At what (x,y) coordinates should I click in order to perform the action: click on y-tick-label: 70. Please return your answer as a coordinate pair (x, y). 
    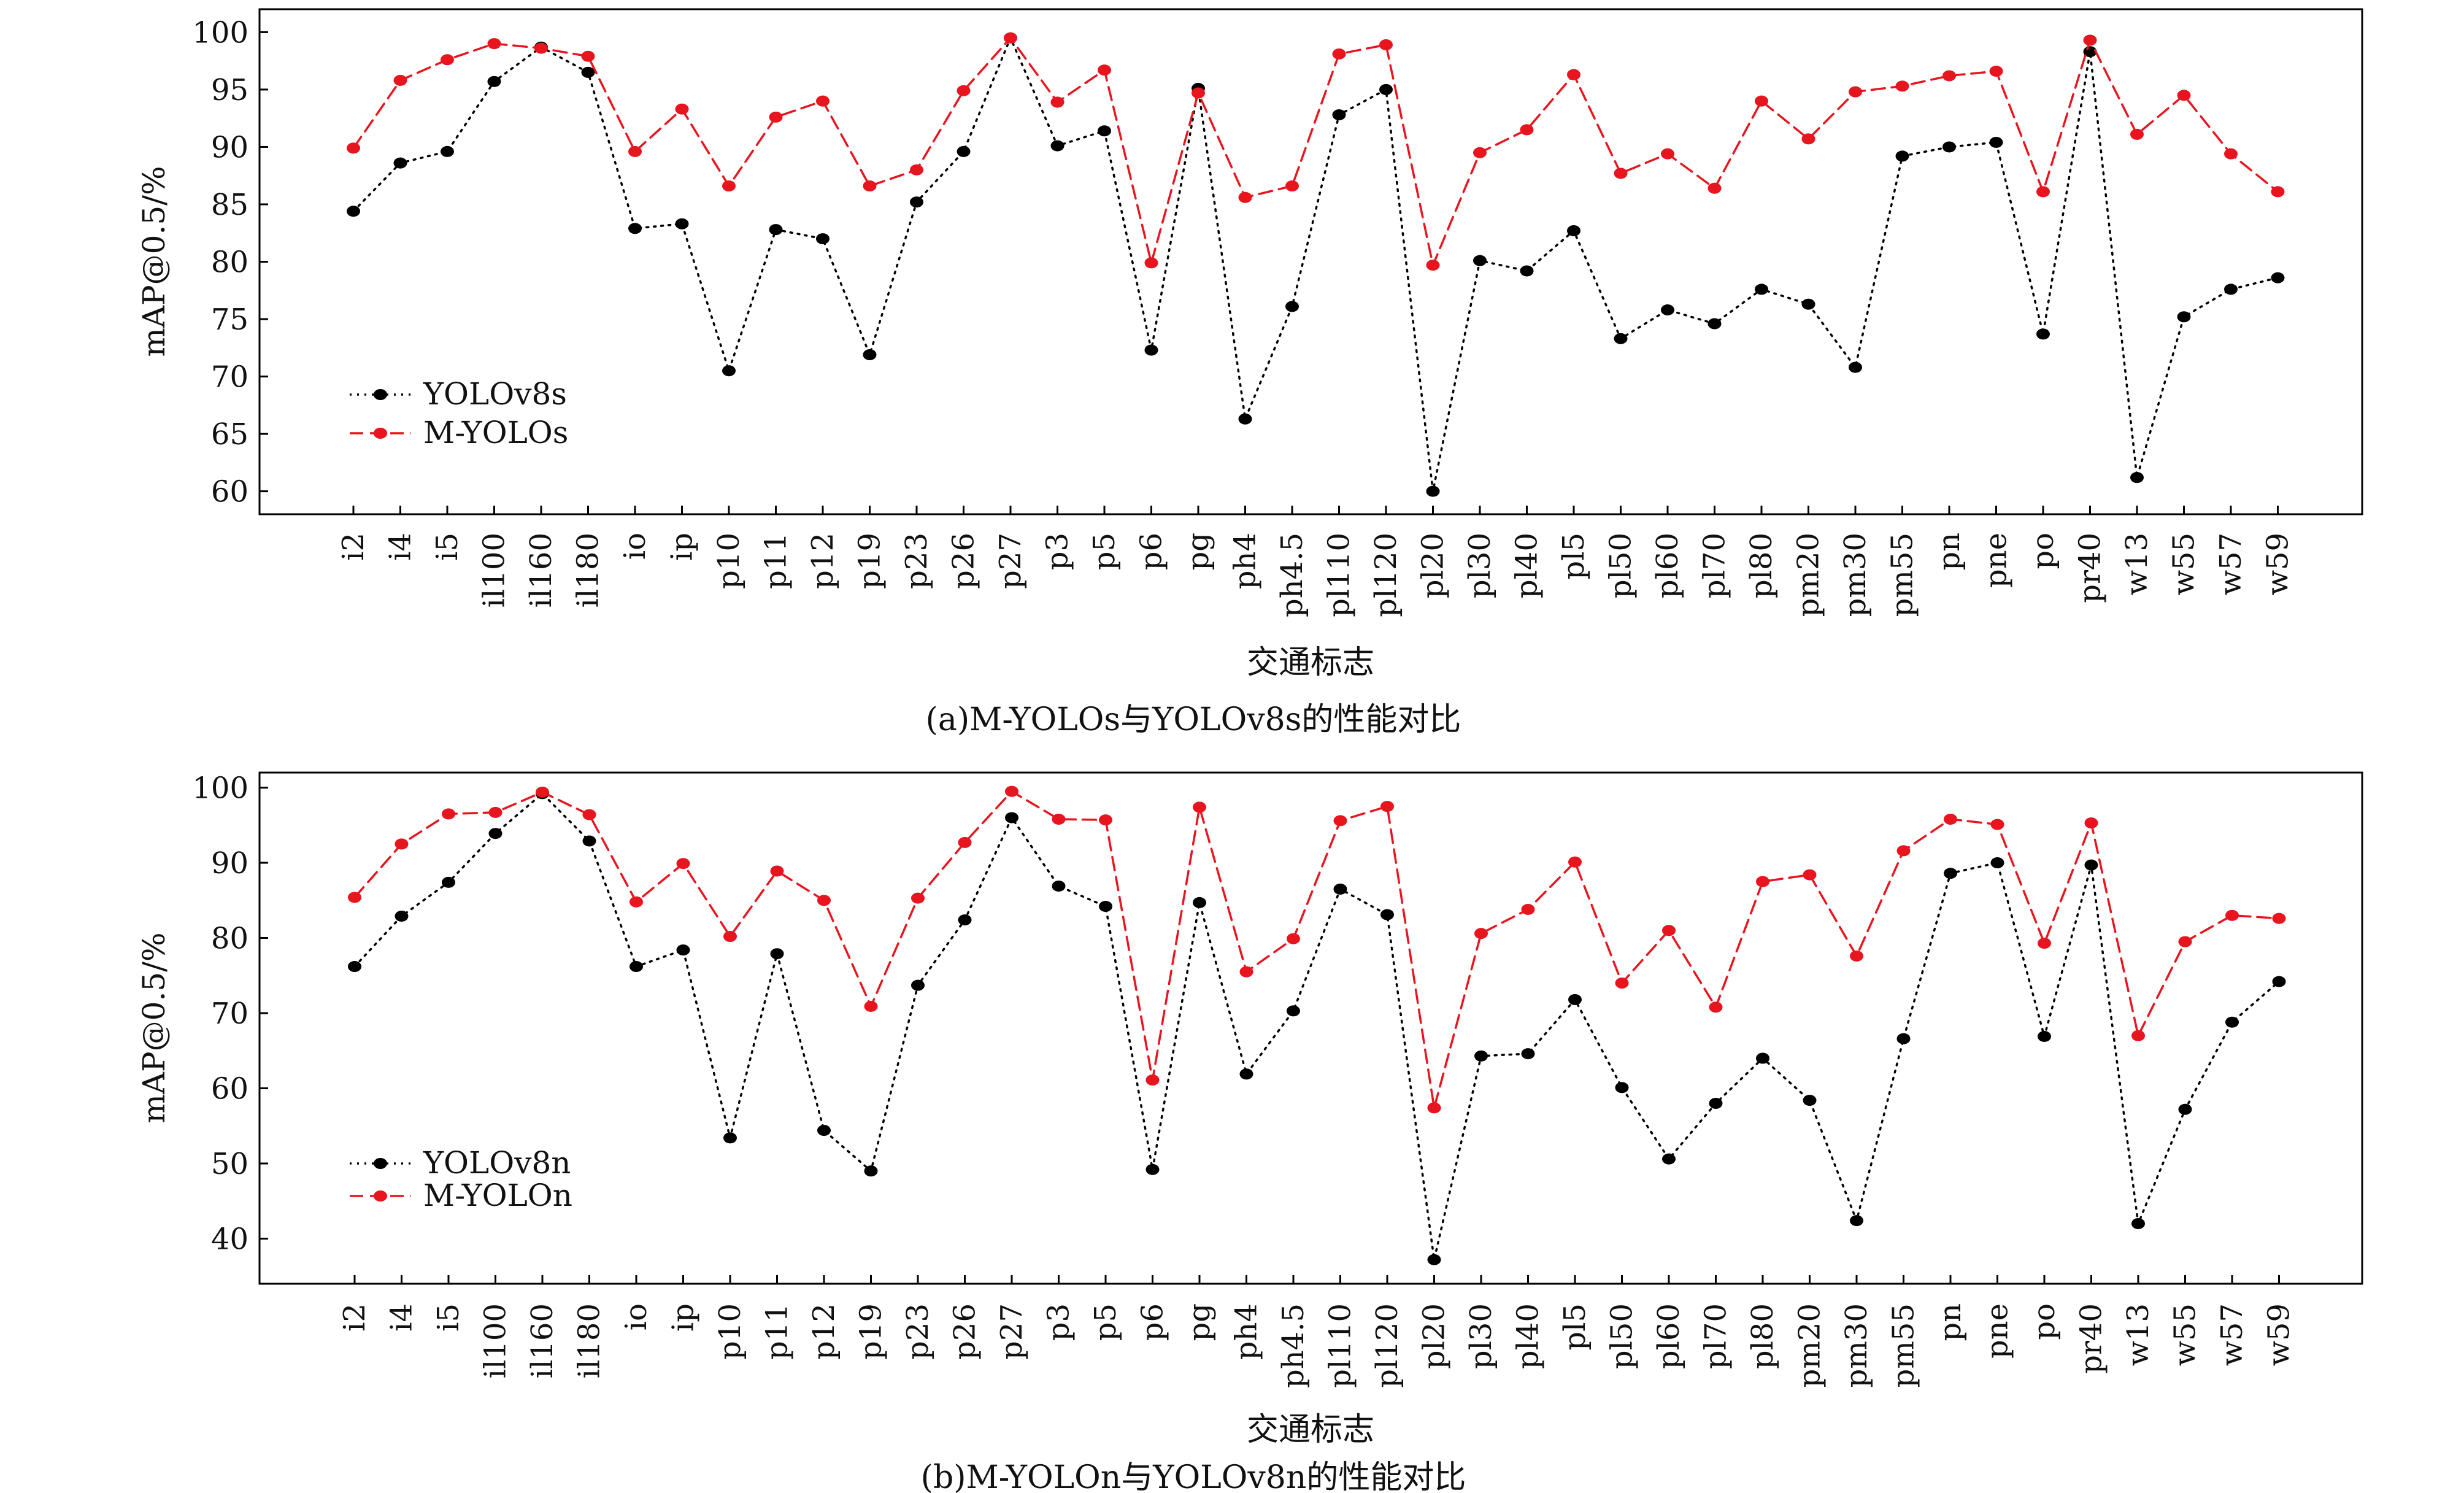
    Looking at the image, I should click on (229, 1014).